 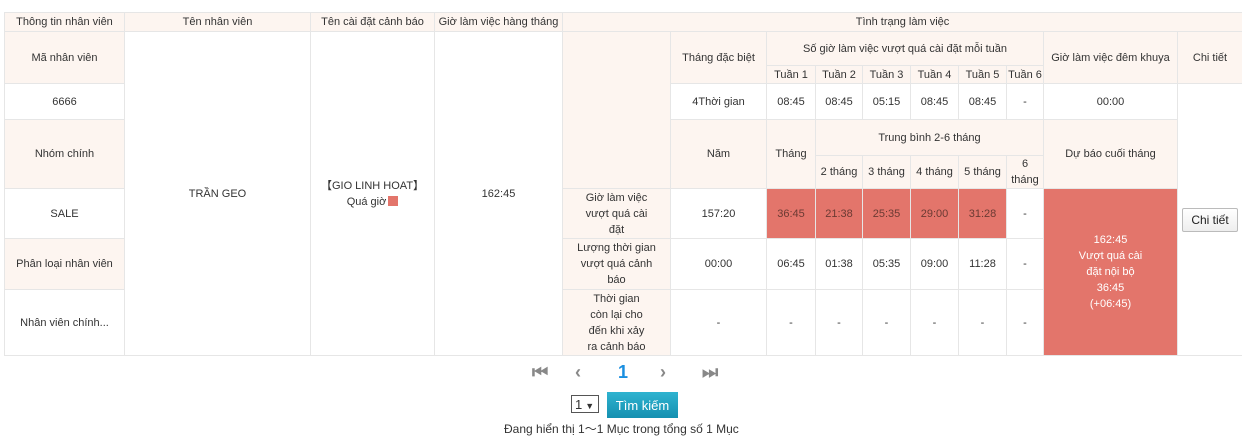 I want to click on detail-button: Chi tiết, so click(x=1210, y=219).